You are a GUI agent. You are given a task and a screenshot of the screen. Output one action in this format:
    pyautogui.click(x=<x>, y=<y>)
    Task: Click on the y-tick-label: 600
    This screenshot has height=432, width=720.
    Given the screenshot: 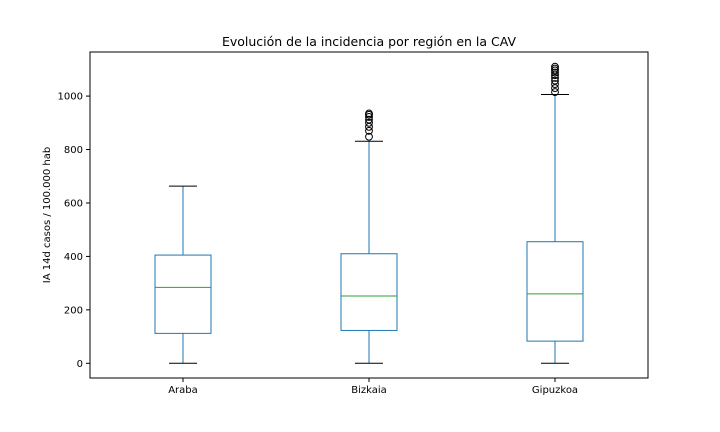 What is the action you would take?
    pyautogui.click(x=73, y=203)
    